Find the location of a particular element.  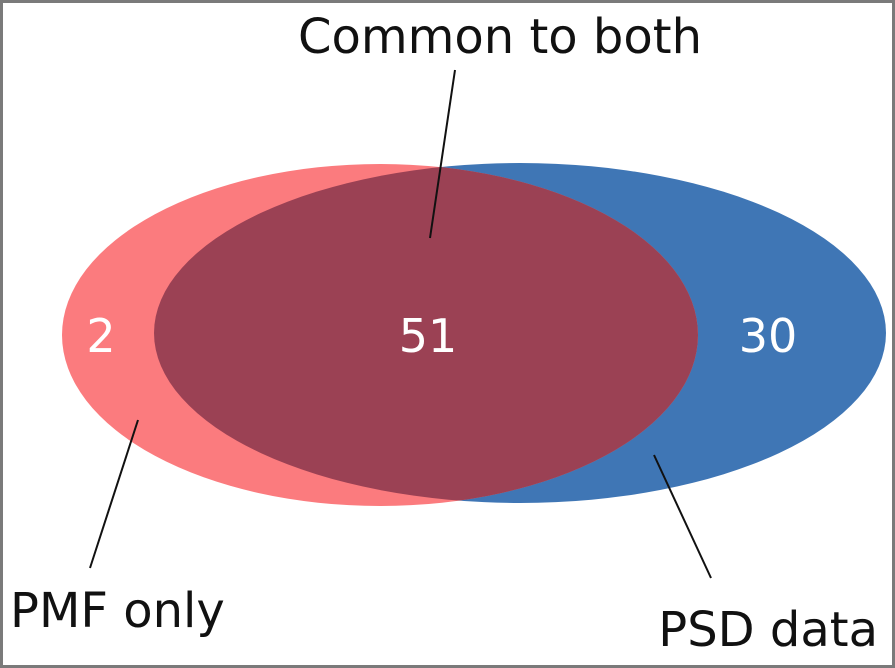

common-count: 51 is located at coordinates (428, 336).